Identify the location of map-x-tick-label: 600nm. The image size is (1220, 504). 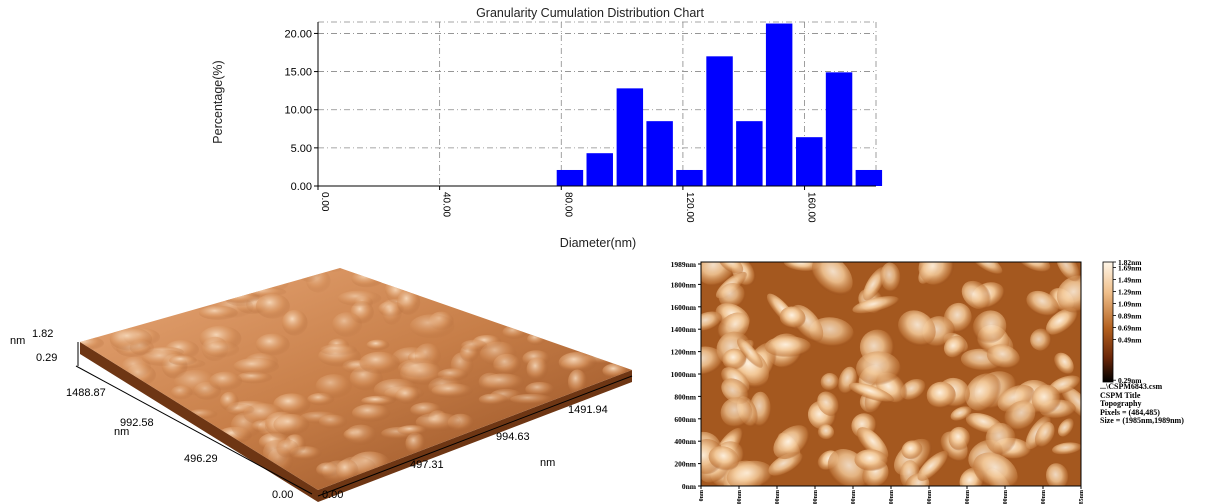
(816, 497).